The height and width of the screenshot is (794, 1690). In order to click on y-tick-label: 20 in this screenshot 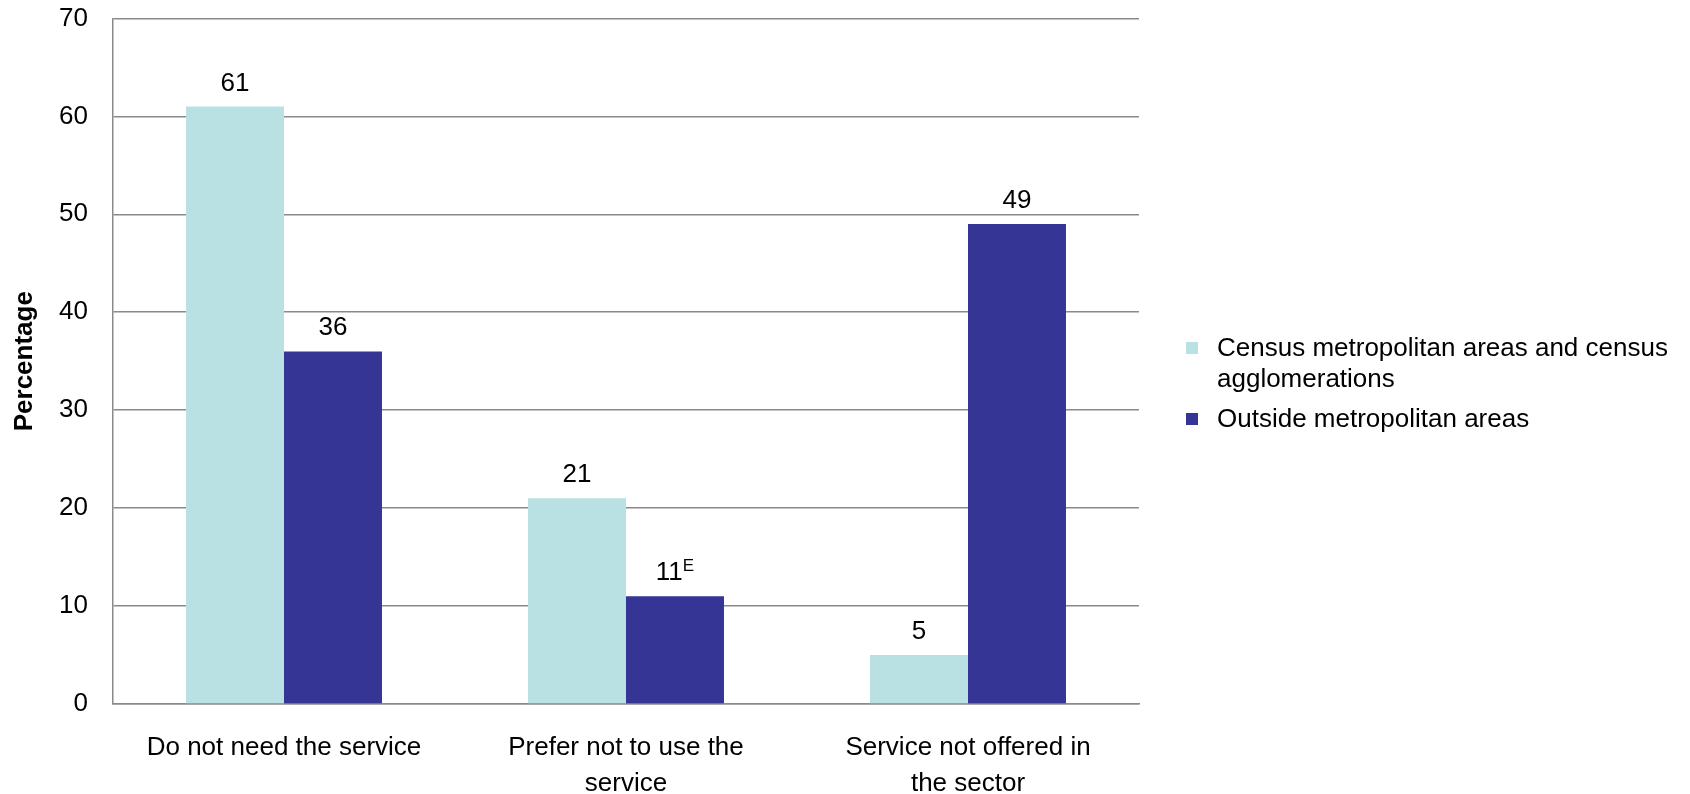, I will do `click(73, 506)`.